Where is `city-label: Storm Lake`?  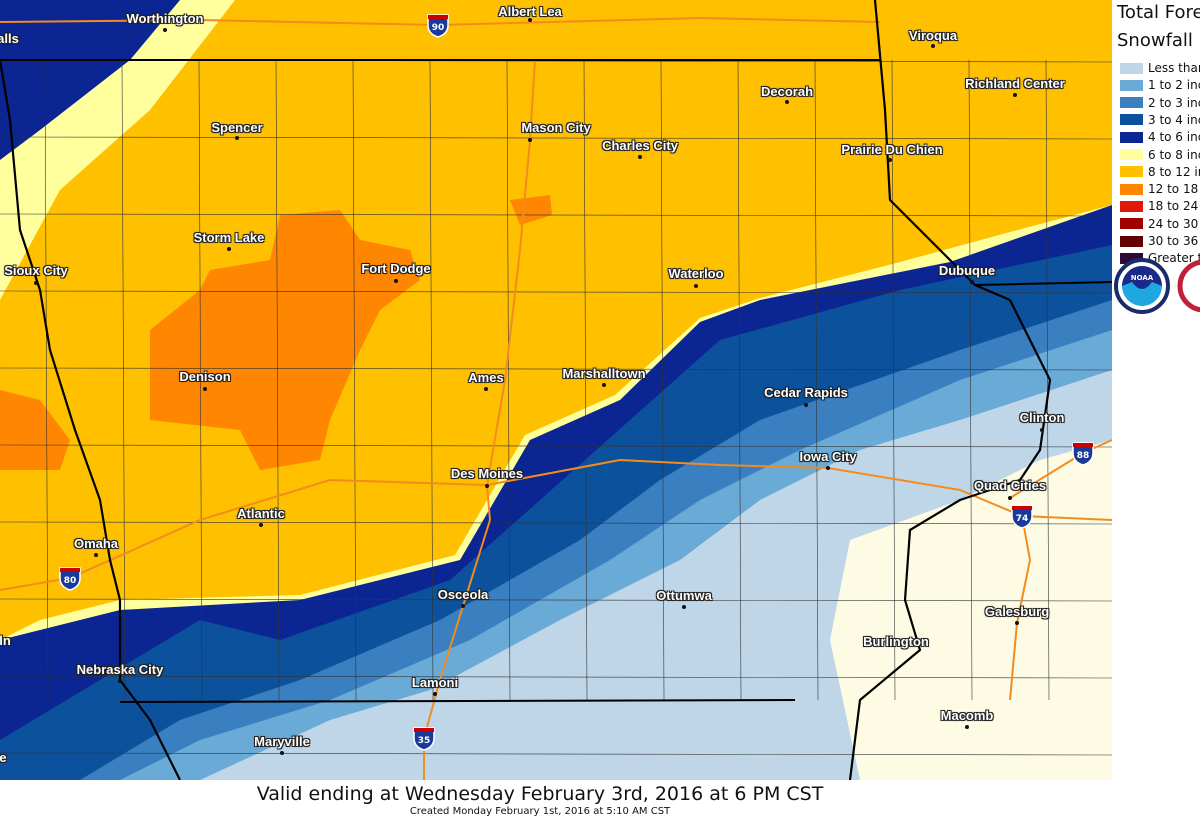
city-label: Storm Lake is located at coordinates (229, 237).